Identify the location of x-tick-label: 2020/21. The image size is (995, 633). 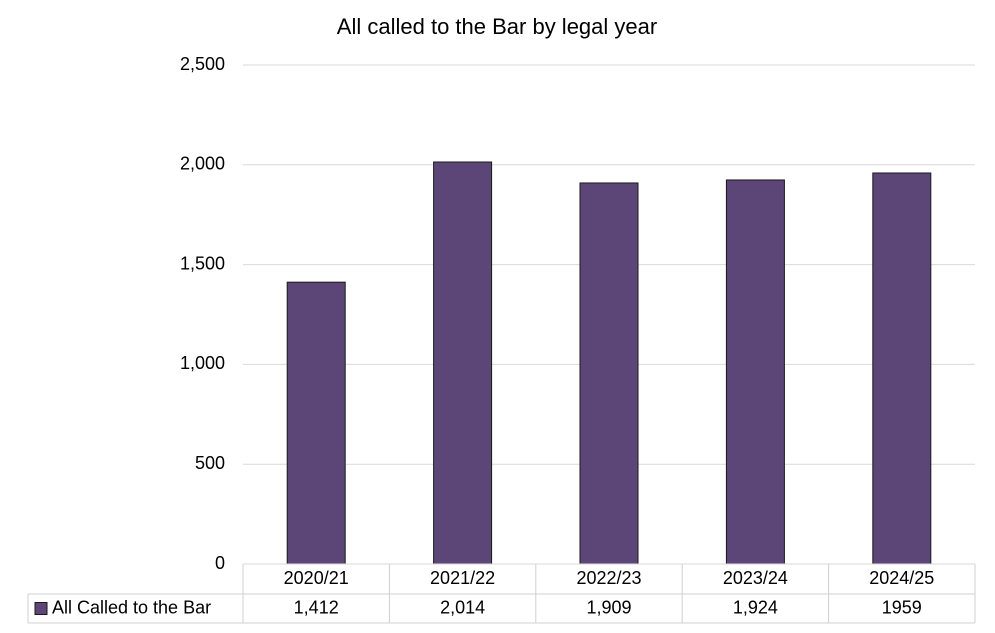
(316, 578).